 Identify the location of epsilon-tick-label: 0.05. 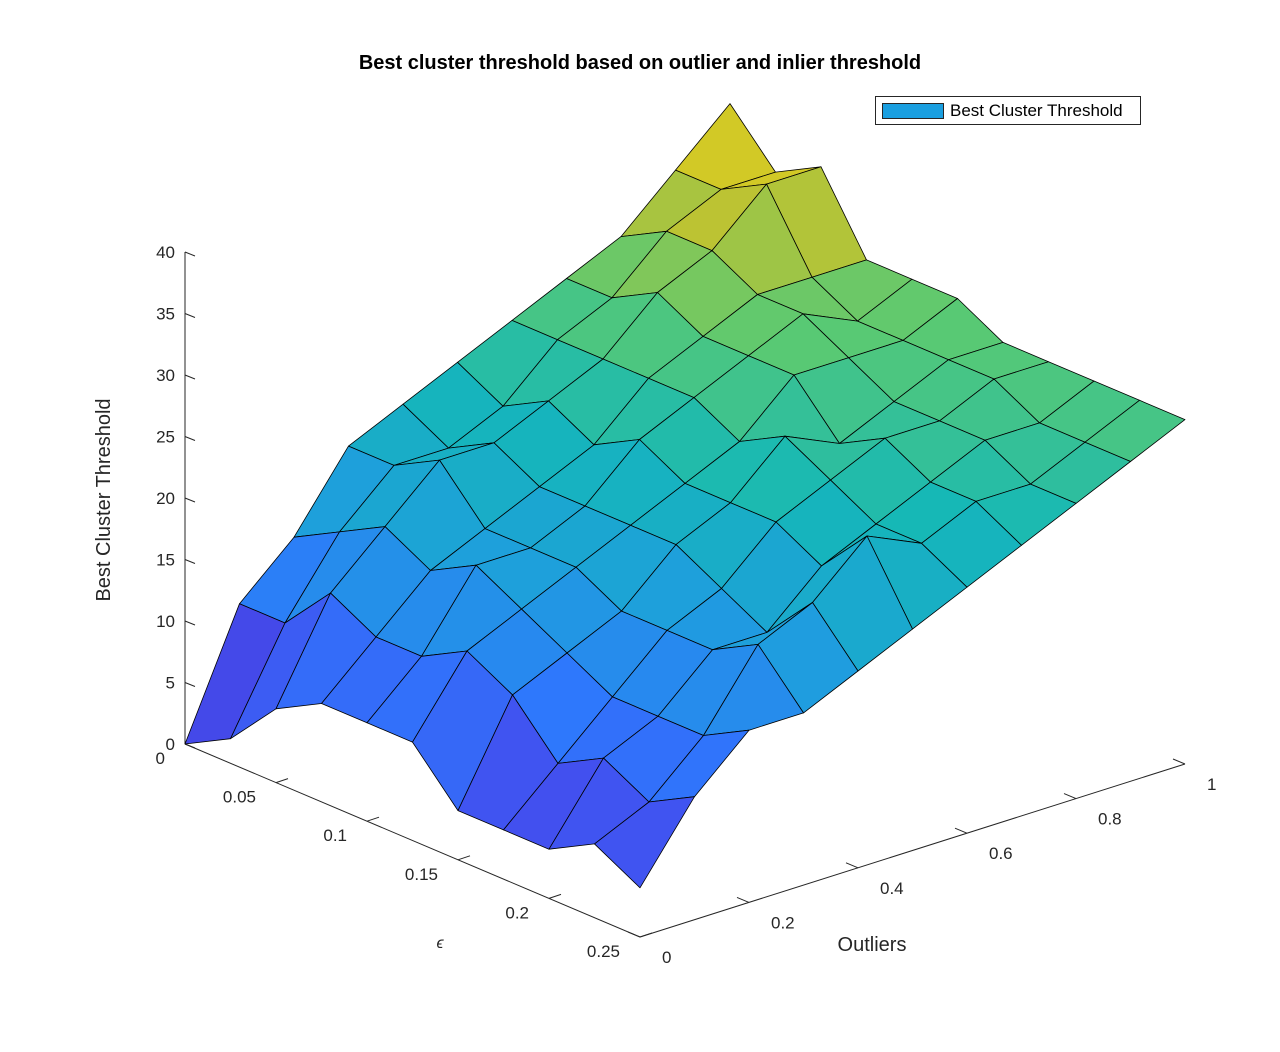
(239, 797).